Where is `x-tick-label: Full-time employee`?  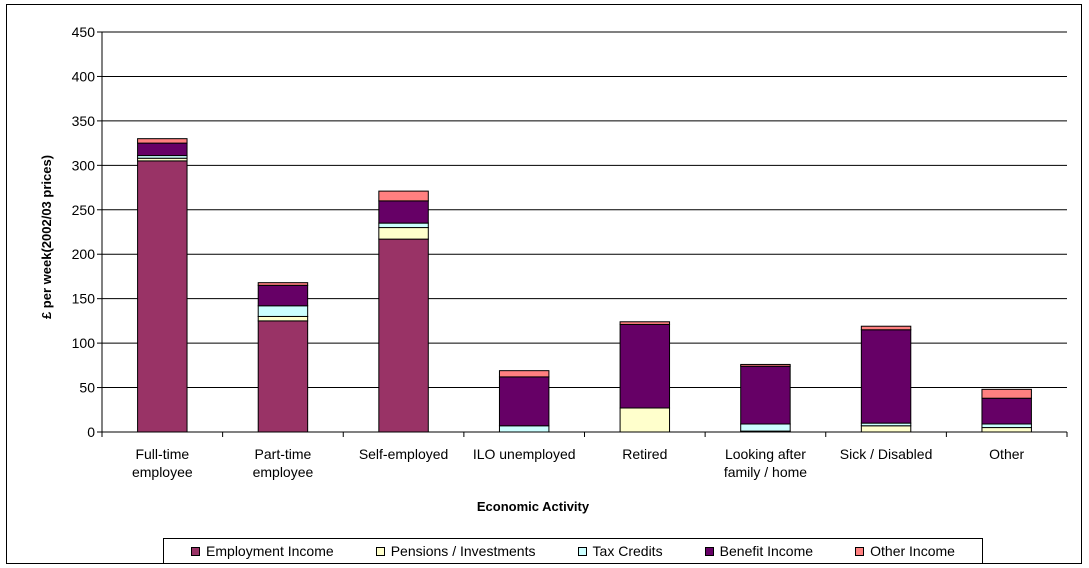 x-tick-label: Full-time employee is located at coordinates (162, 463).